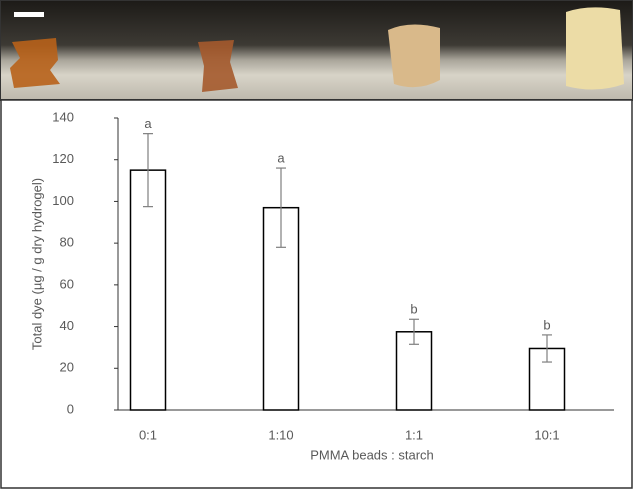 This screenshot has height=489, width=633. Describe the element at coordinates (36, 264) in the screenshot. I see `y-axis-label: Total dye (µg / g dry hydrogel)` at that location.